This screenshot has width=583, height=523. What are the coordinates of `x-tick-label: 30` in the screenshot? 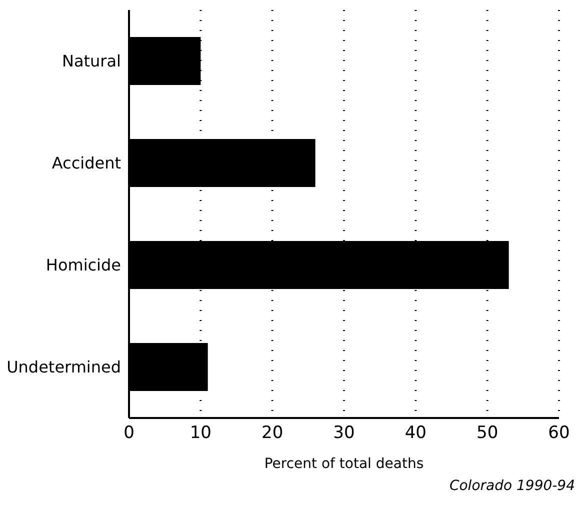 It's located at (344, 433).